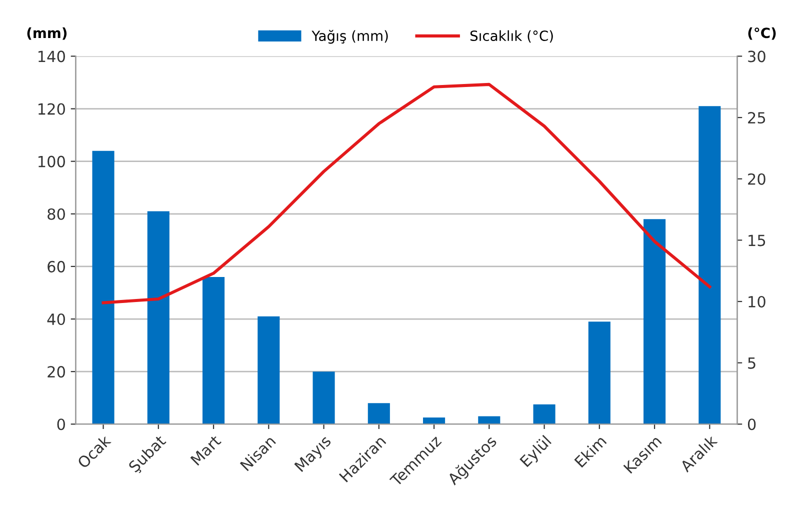  I want to click on y-axis-title: (mm), so click(47, 33).